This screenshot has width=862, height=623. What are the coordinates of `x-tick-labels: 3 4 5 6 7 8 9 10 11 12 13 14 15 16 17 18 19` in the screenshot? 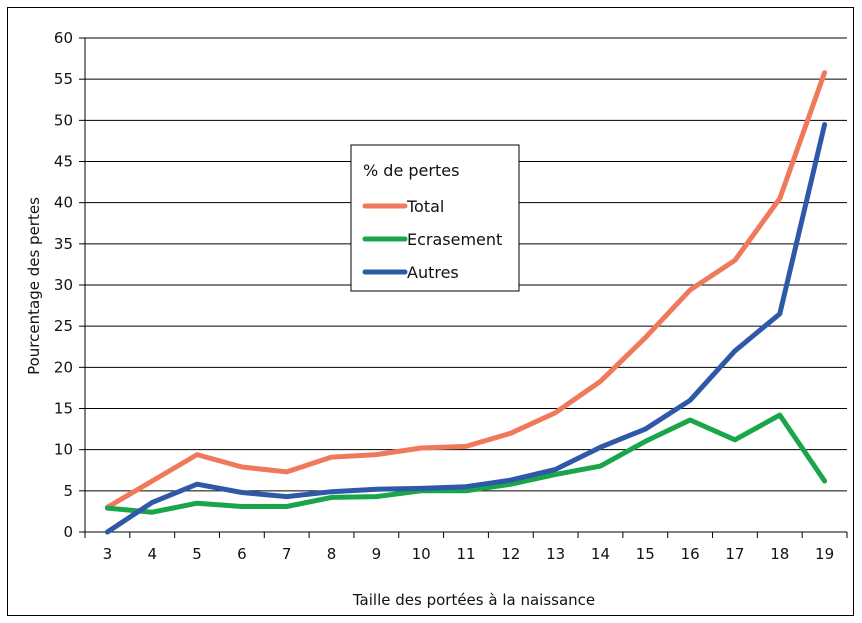 It's located at (466, 547).